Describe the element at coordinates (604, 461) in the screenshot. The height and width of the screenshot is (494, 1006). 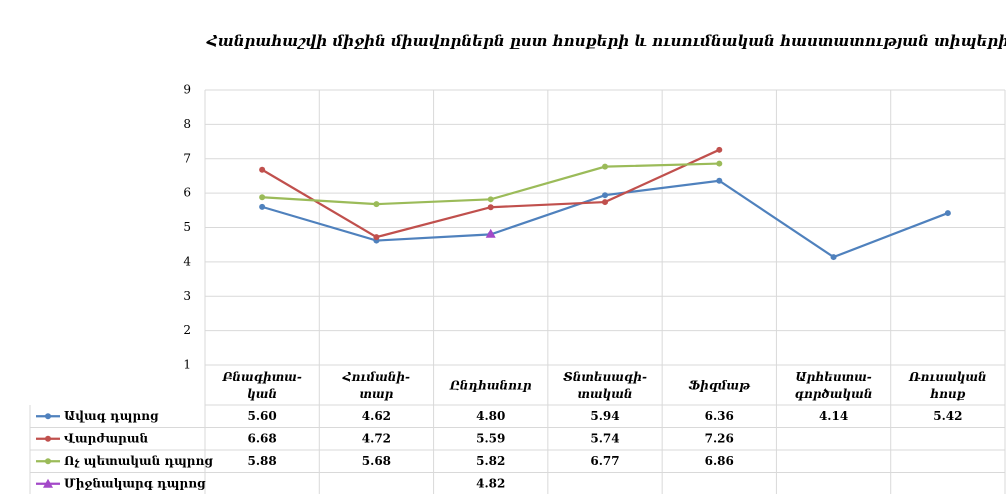
I see `table-value: 6.77` at that location.